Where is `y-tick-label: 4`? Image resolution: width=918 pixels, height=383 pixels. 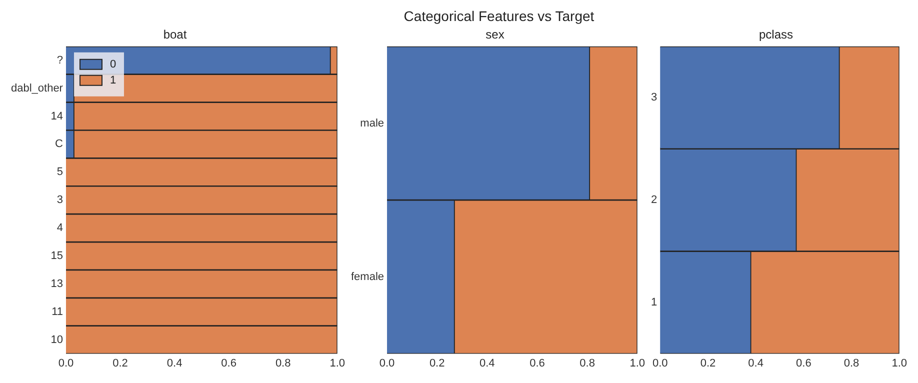
y-tick-label: 4 is located at coordinates (59, 228).